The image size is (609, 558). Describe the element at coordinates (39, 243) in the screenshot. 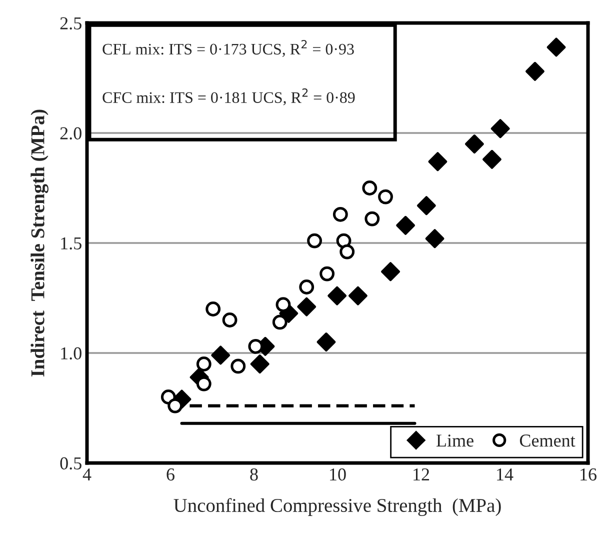

I see `y-axis-title: Indirect Tensile Strength (MPa)` at that location.